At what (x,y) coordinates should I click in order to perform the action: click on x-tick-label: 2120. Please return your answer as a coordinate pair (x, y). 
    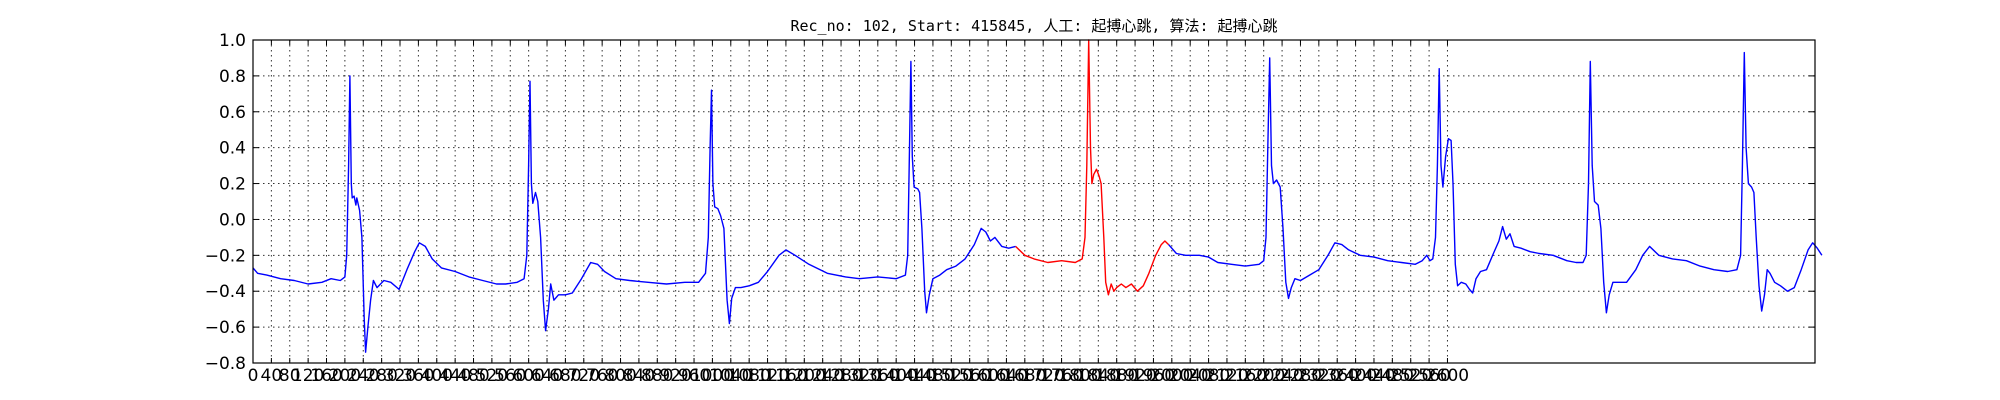
    Looking at the image, I should click on (1226, 376).